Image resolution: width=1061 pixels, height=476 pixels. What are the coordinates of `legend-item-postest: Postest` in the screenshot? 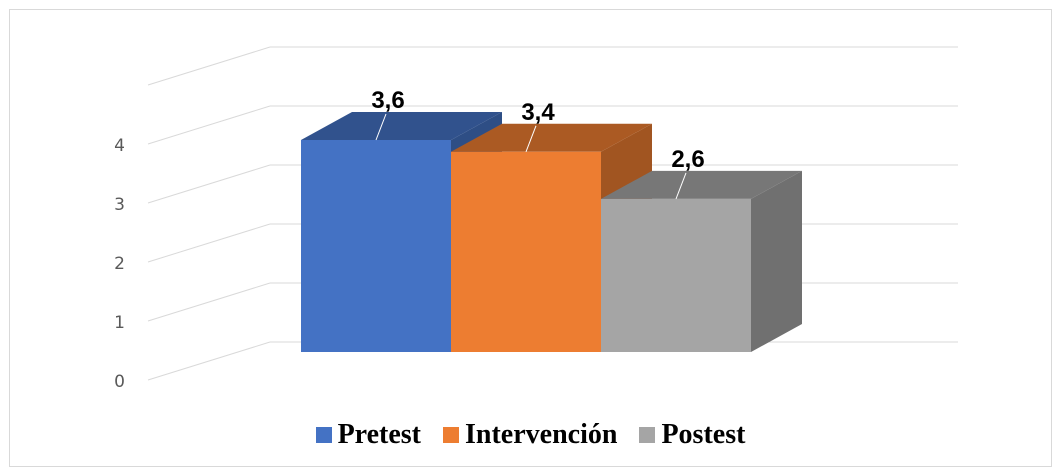 It's located at (692, 435).